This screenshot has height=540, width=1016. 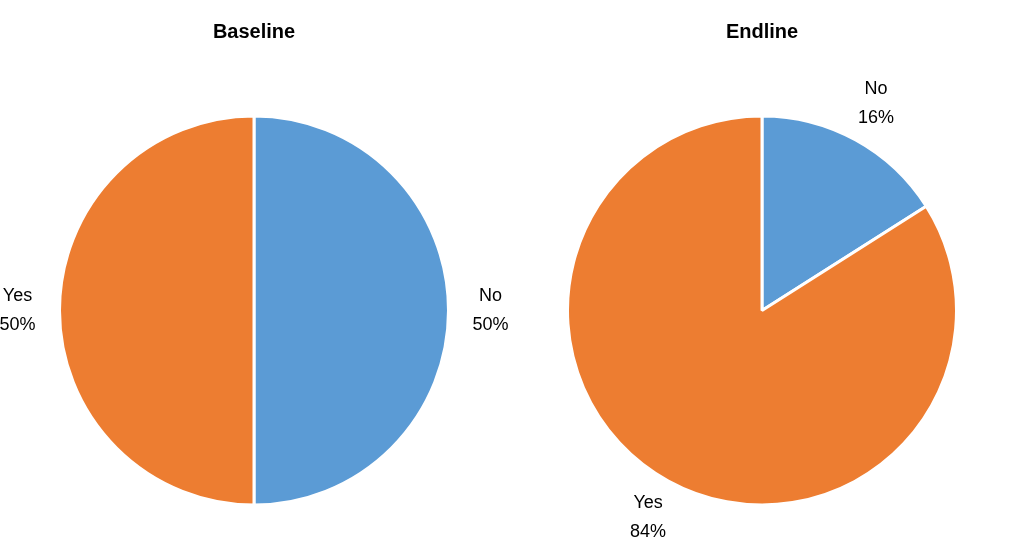 What do you see at coordinates (254, 30) in the screenshot?
I see `chart-title: Baseline` at bounding box center [254, 30].